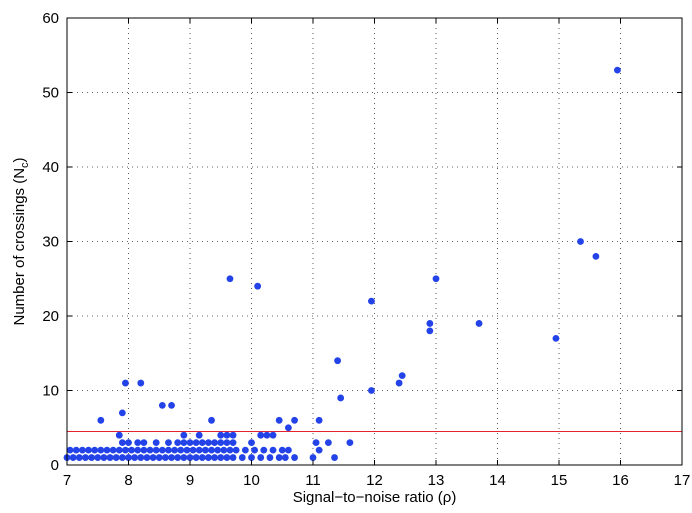 The image size is (692, 513). I want to click on x-tick-labels: 7 8 9 10 11 12 13 14 15 16 17, so click(377, 480).